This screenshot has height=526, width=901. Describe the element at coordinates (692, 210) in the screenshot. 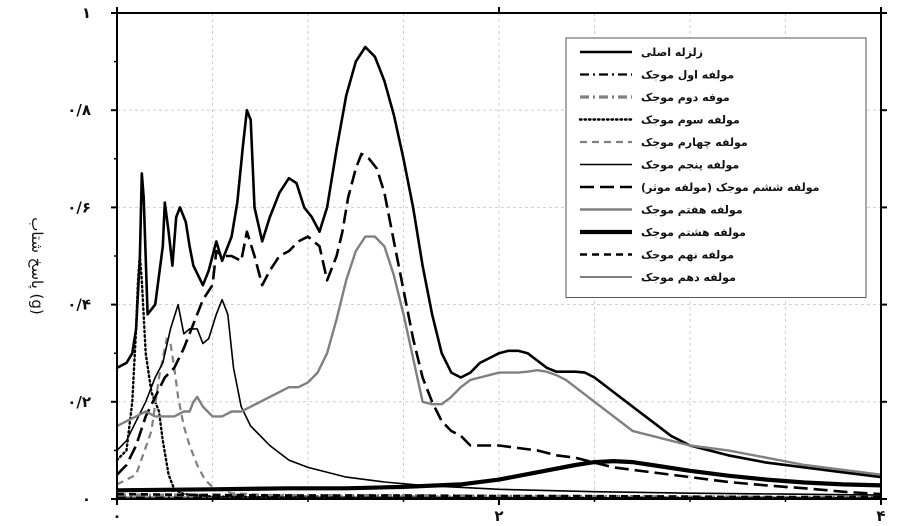

I see `legend-label-8: مولفه هفتم موجک` at that location.